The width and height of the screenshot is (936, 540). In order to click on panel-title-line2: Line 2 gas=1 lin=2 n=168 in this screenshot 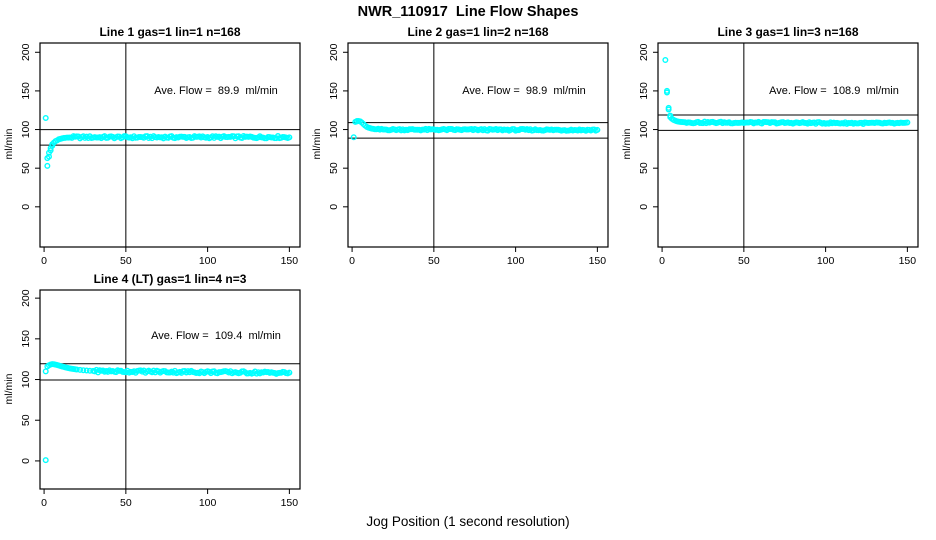, I will do `click(478, 32)`.